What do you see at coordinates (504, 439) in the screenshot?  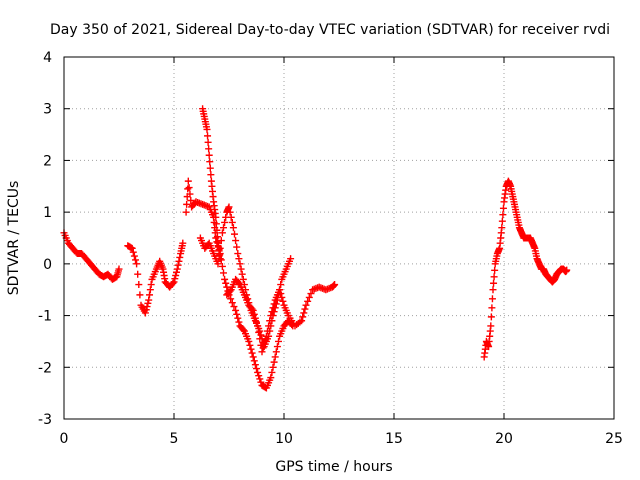 I see `x-tick-label: 20` at bounding box center [504, 439].